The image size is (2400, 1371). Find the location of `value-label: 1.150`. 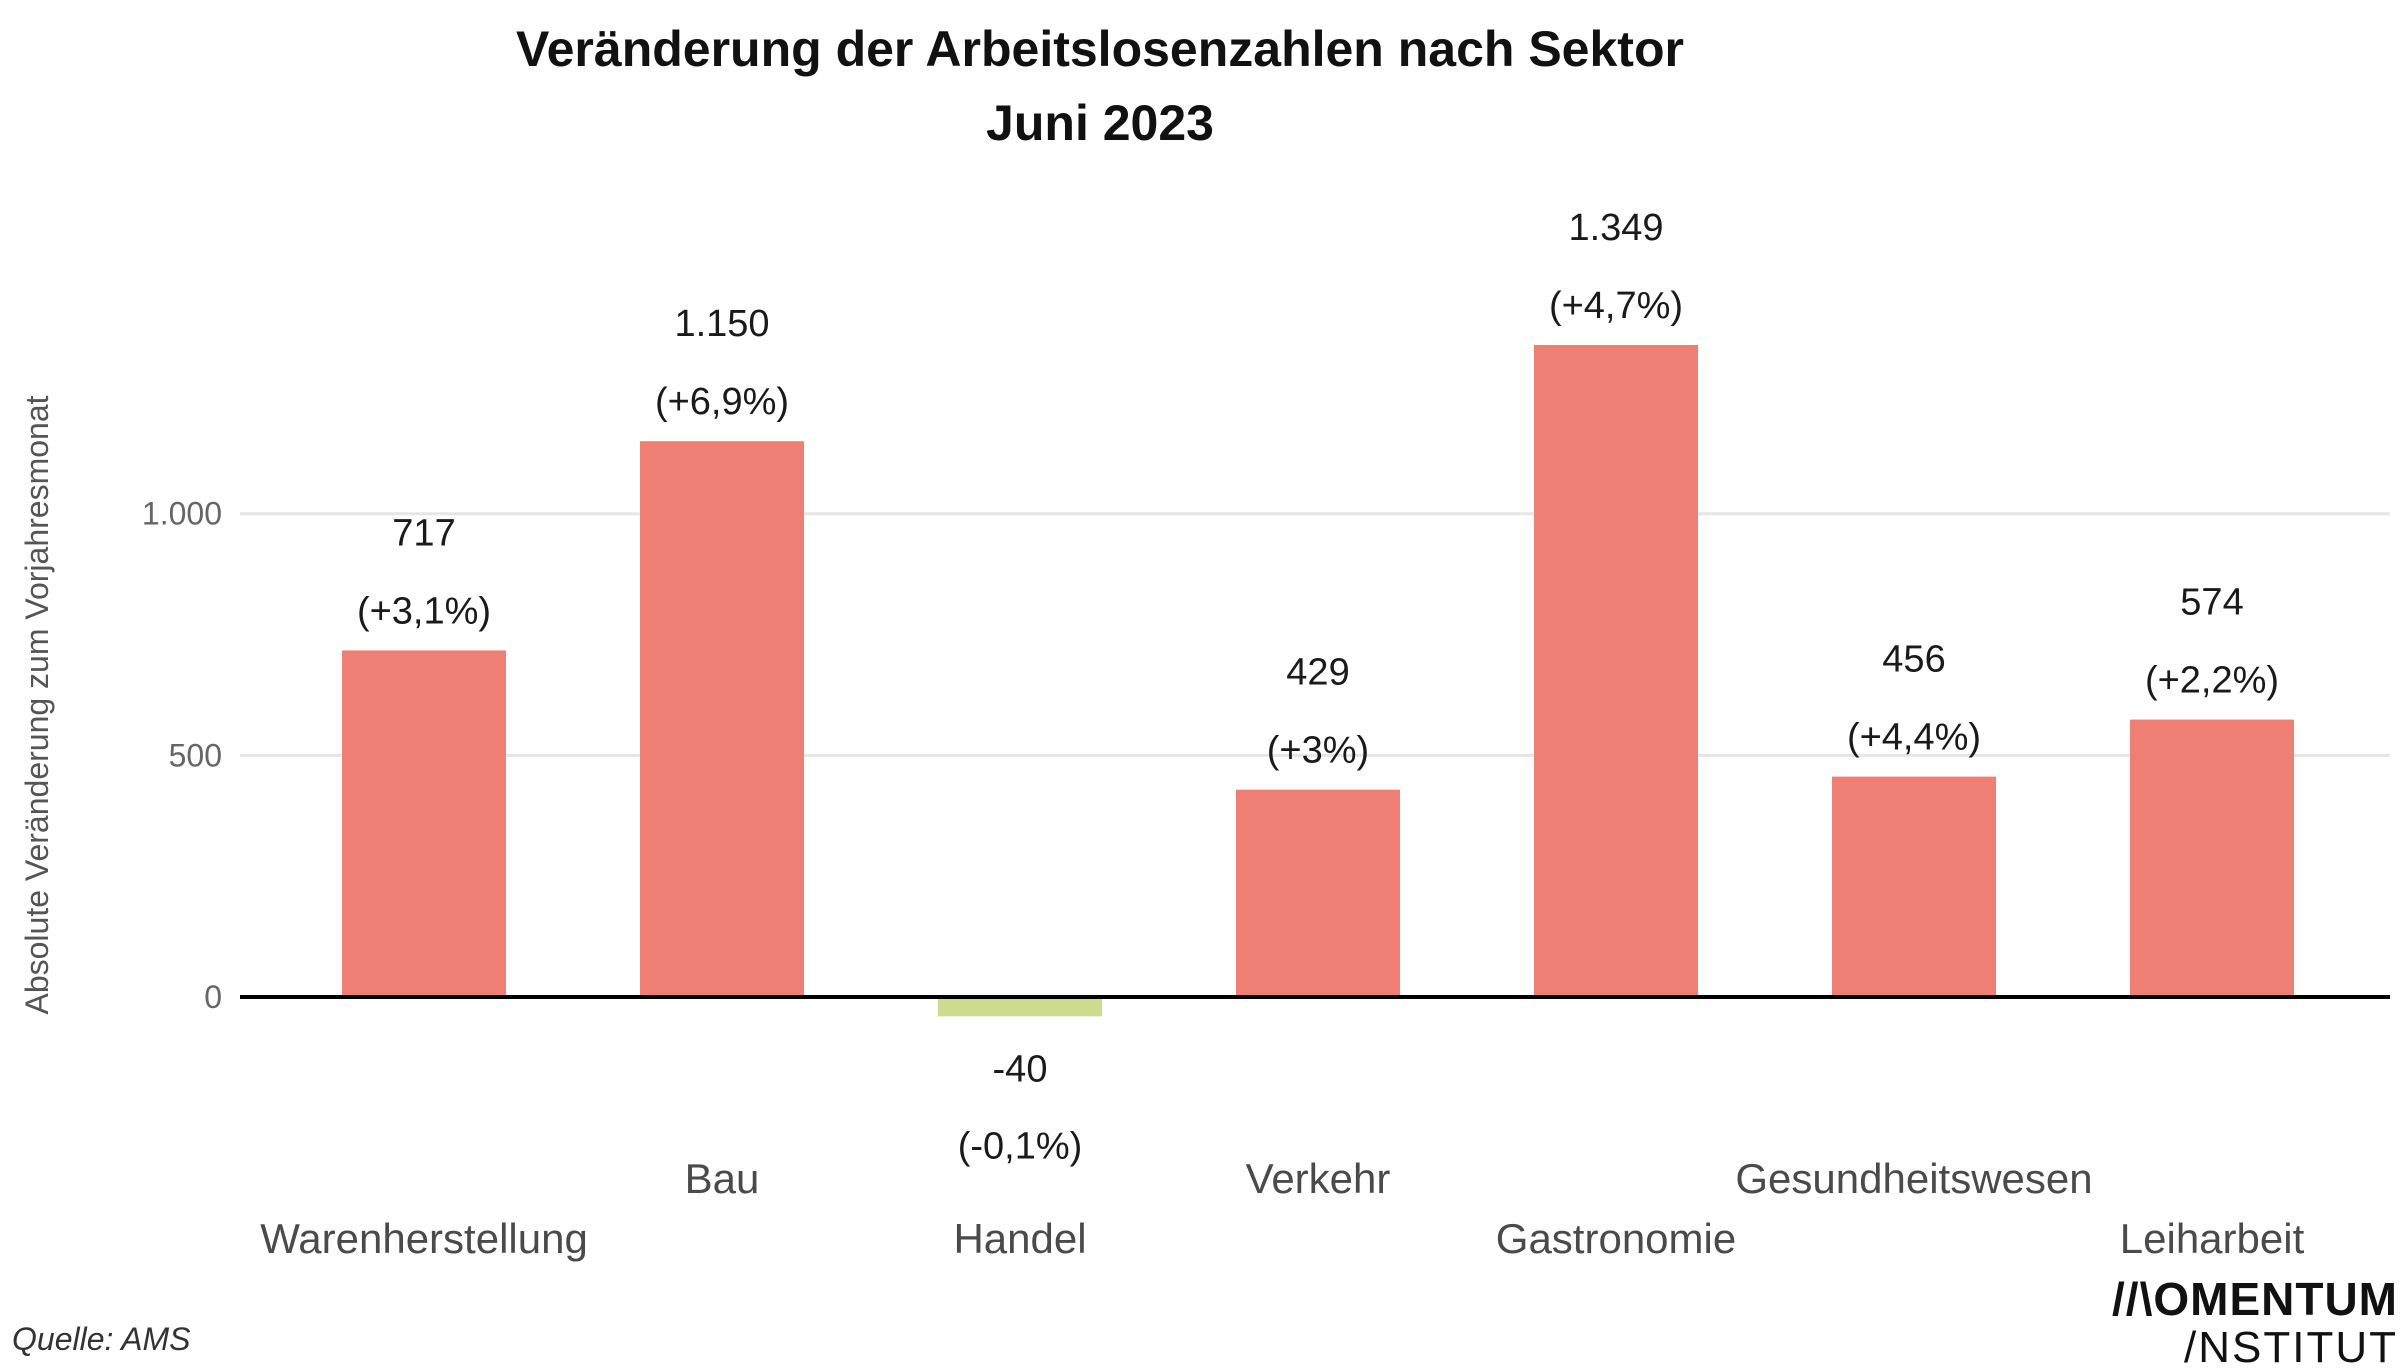

value-label: 1.150 is located at coordinates (721, 324).